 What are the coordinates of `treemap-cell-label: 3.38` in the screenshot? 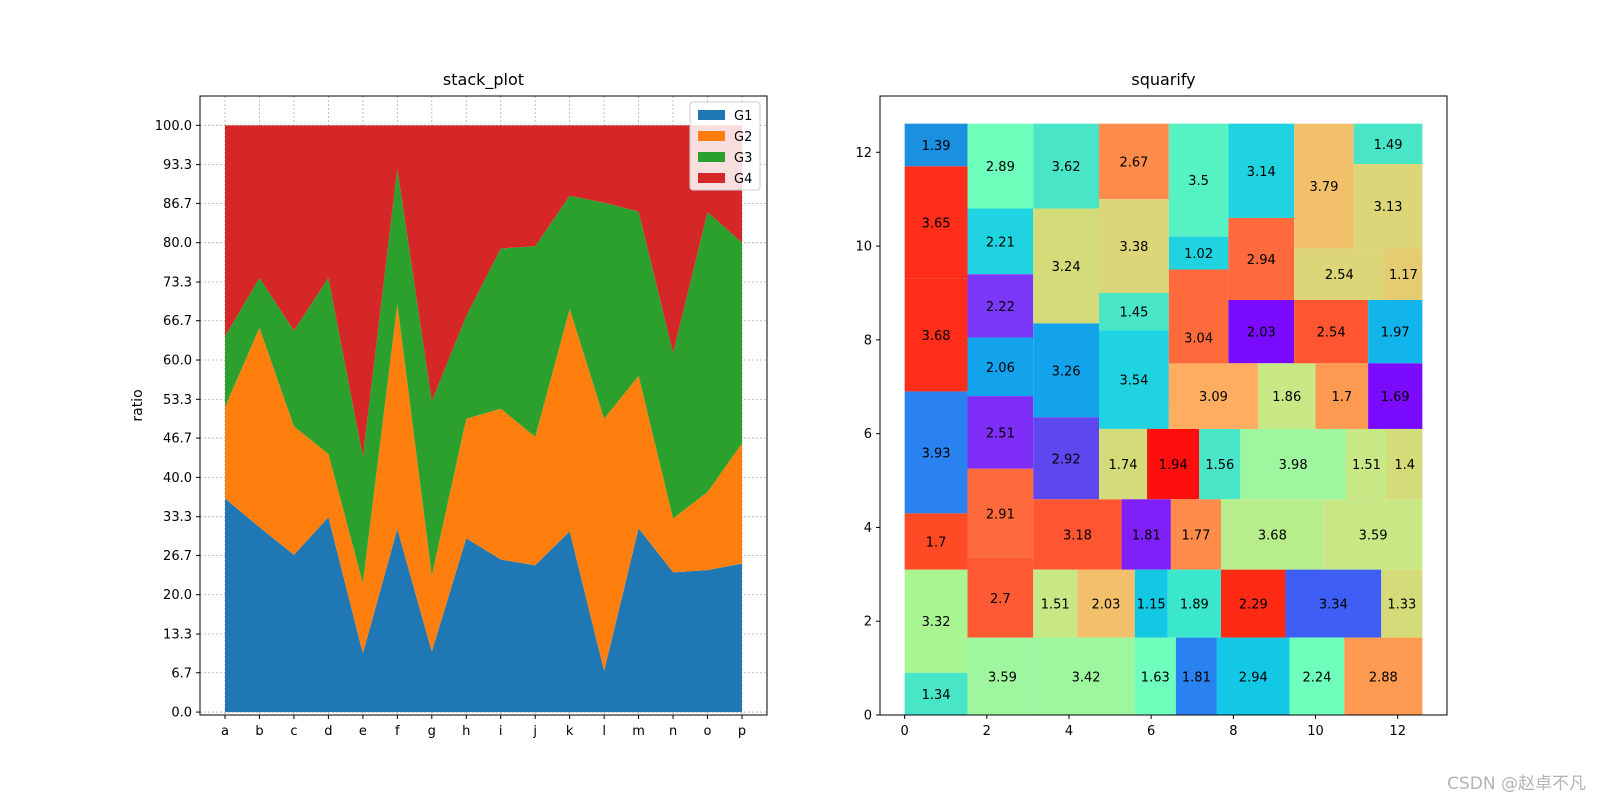 It's located at (1133, 247).